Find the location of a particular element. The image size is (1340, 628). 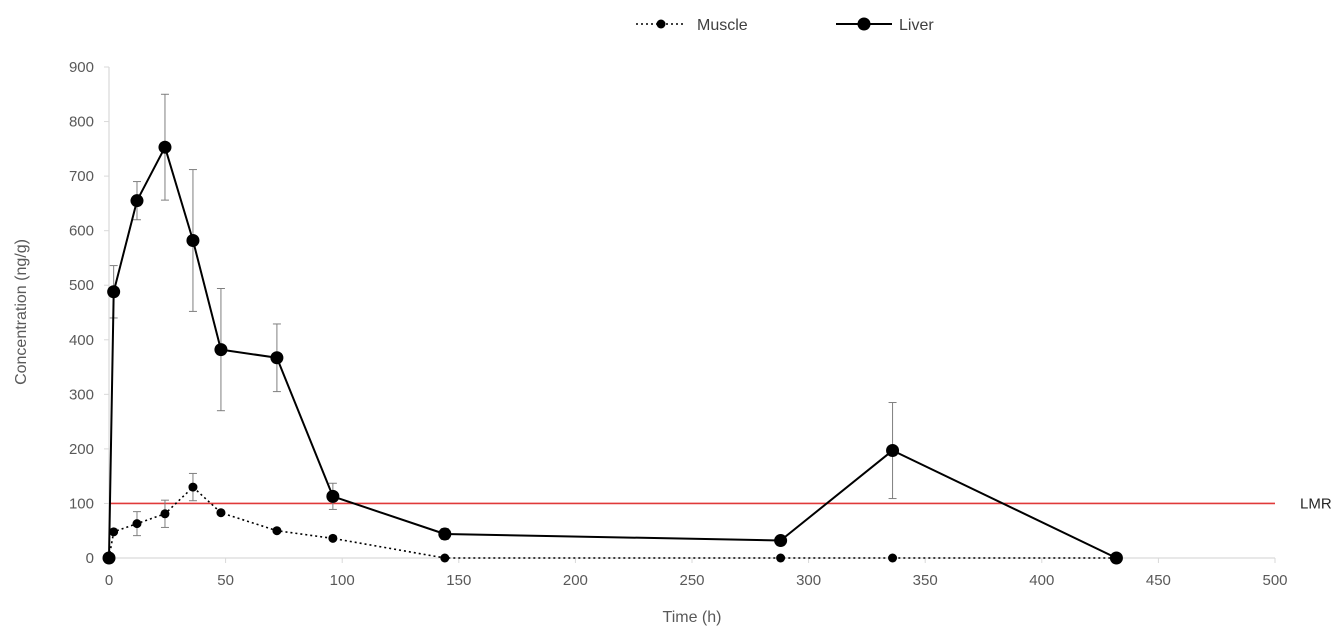

x-tick-label: 100 is located at coordinates (342, 580).